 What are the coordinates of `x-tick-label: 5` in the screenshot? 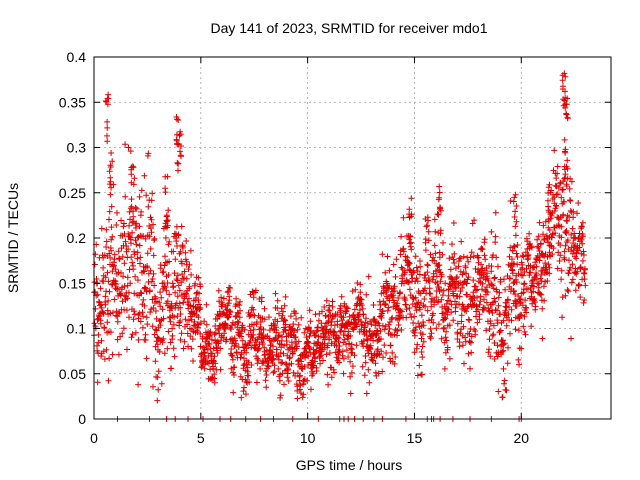 It's located at (201, 438).